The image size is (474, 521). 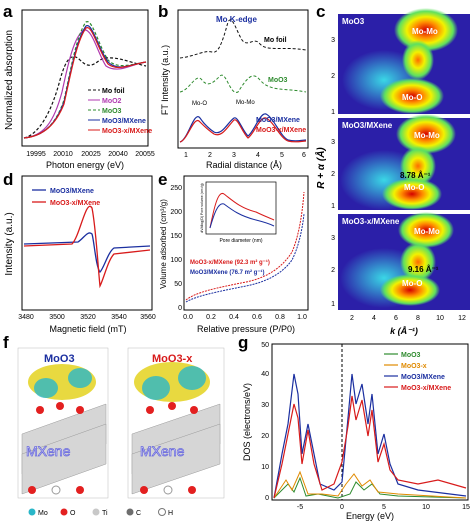 I want to click on panel-g-tick-x: 0, so click(x=342, y=507).